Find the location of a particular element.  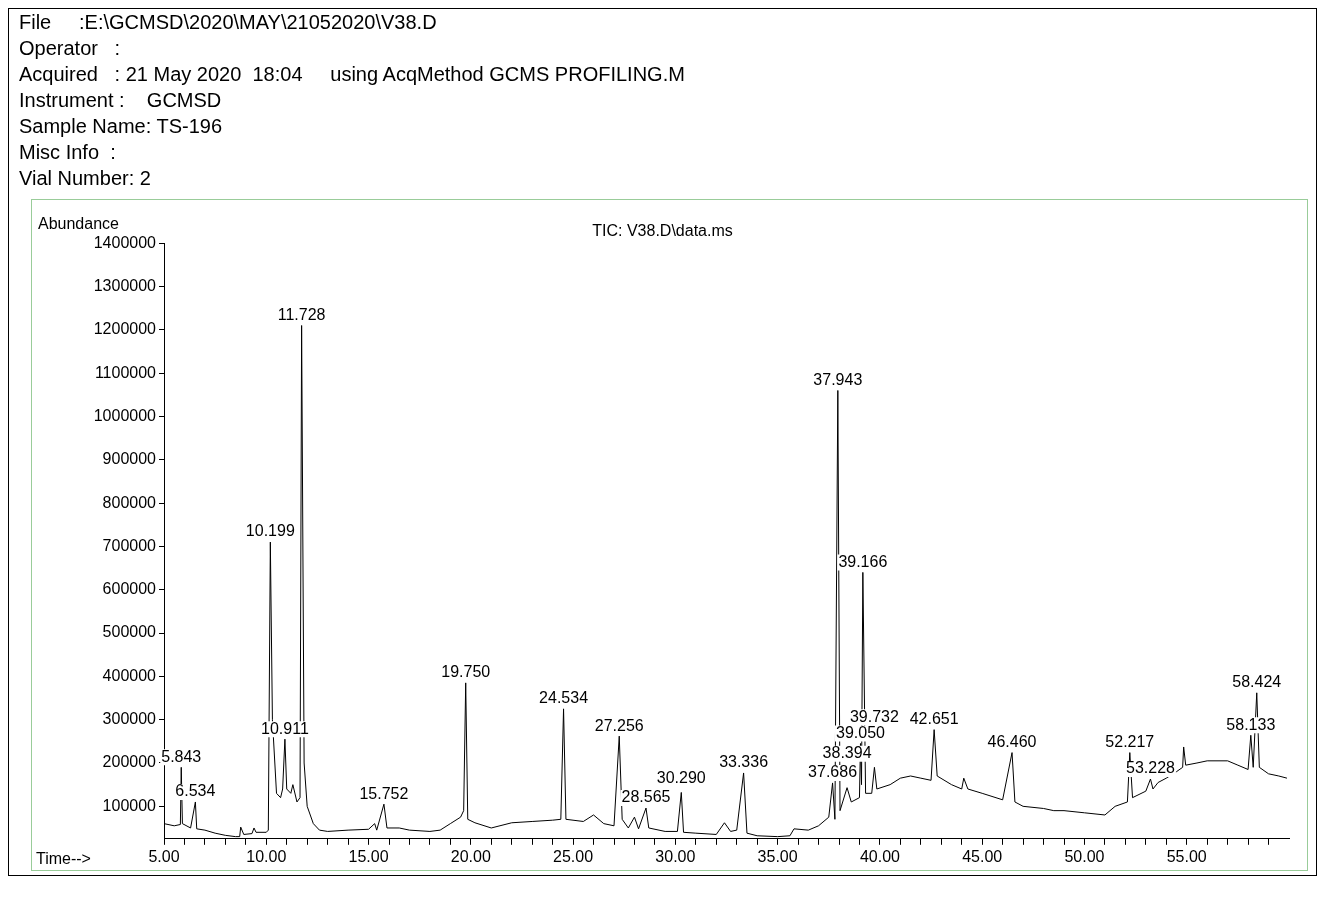

annotation: 24.534 is located at coordinates (564, 698).